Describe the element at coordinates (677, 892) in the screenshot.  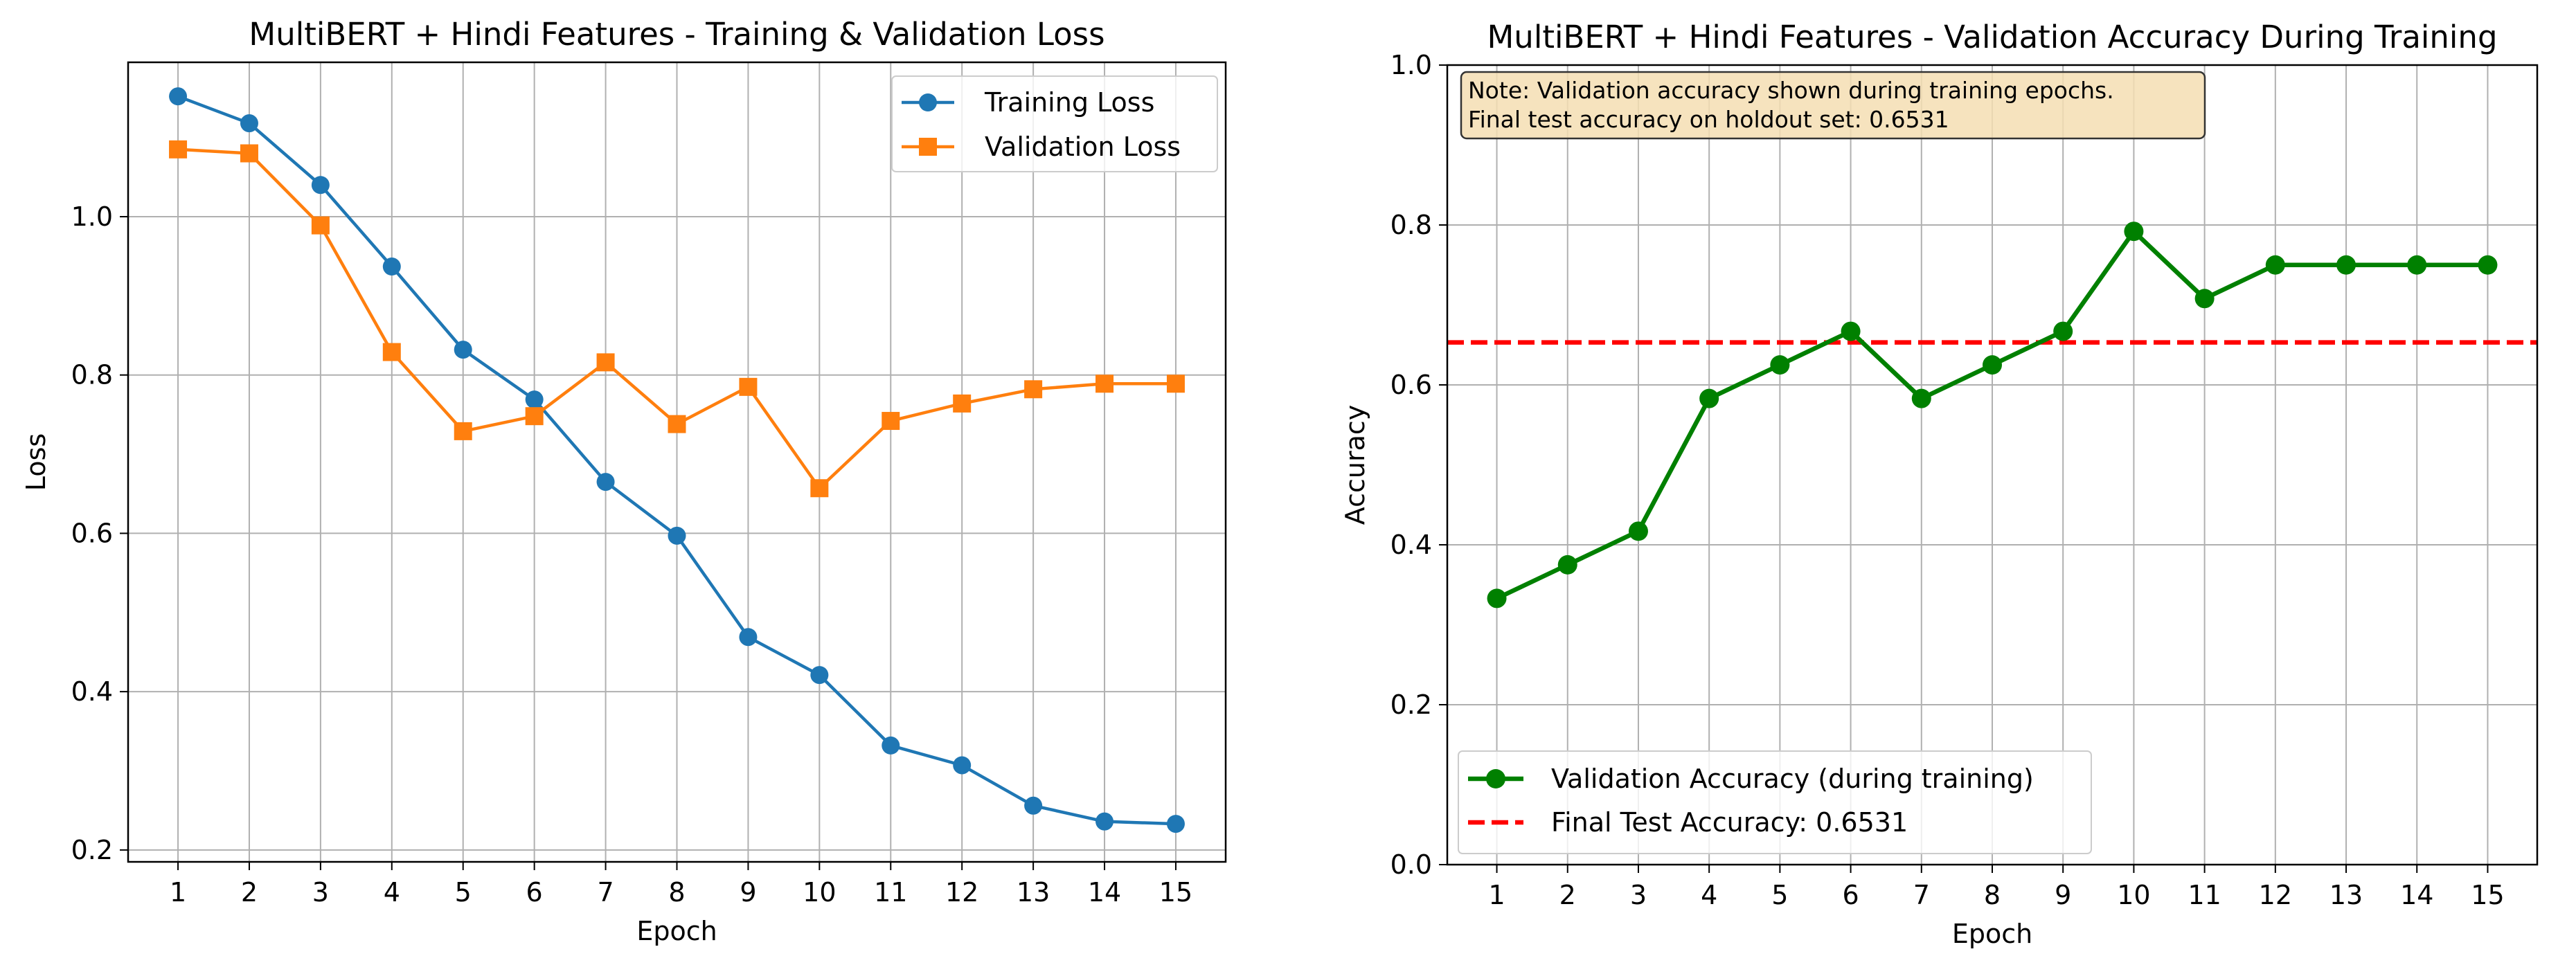
I see `x-tick-label: 8` at that location.